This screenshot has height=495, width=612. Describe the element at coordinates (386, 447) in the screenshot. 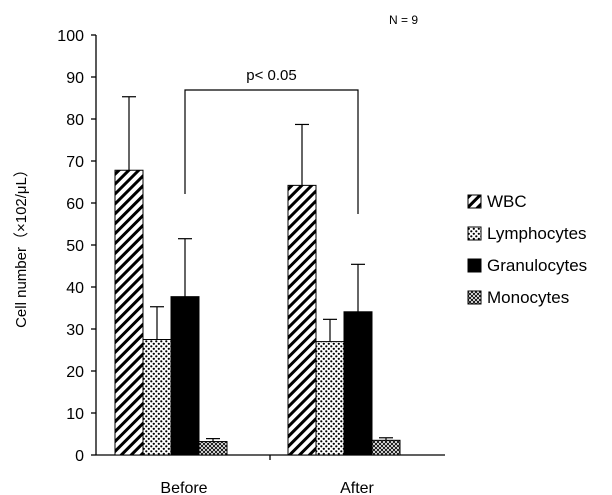

I see `bar-monocytes-after` at that location.